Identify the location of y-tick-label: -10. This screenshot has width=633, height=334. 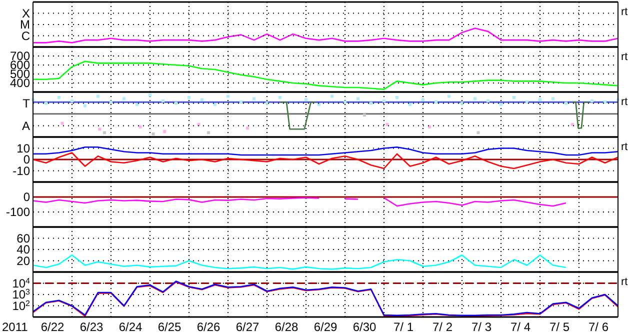
(21, 171).